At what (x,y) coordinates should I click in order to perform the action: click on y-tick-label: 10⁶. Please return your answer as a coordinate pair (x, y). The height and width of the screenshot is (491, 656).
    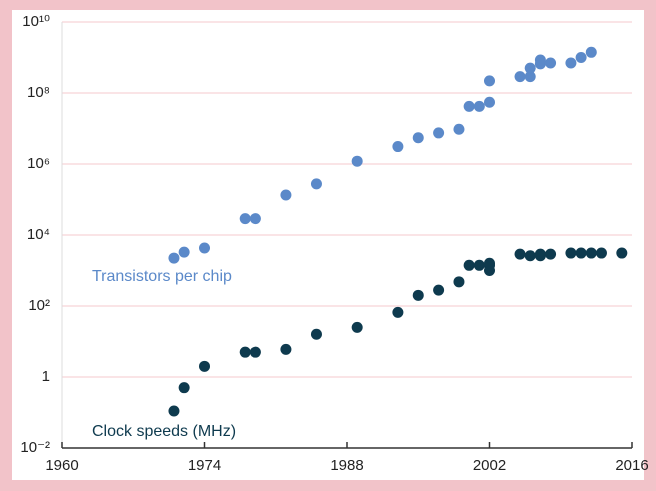
    Looking at the image, I should click on (38, 163).